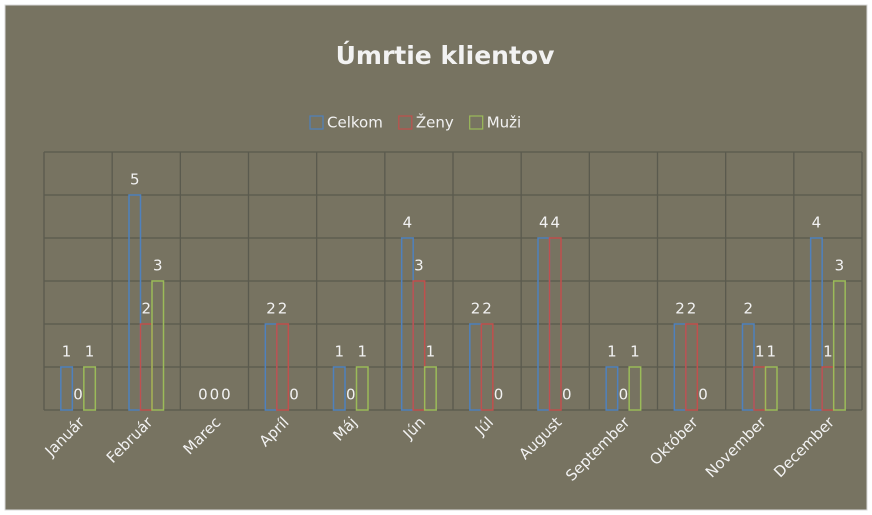  What do you see at coordinates (355, 123) in the screenshot?
I see `legend-label: Celkom` at bounding box center [355, 123].